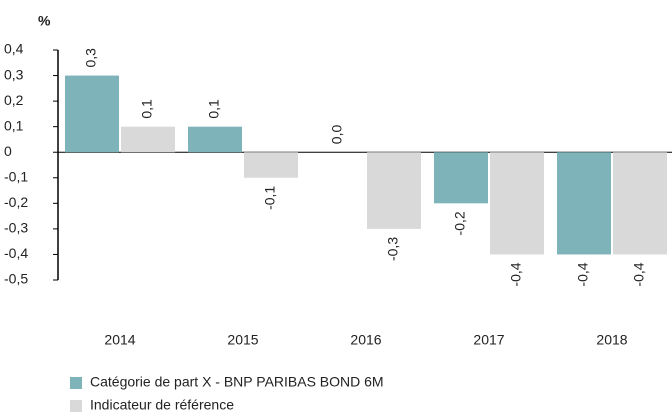  Describe the element at coordinates (119, 340) in the screenshot. I see `x-tick-label: 2014` at that location.